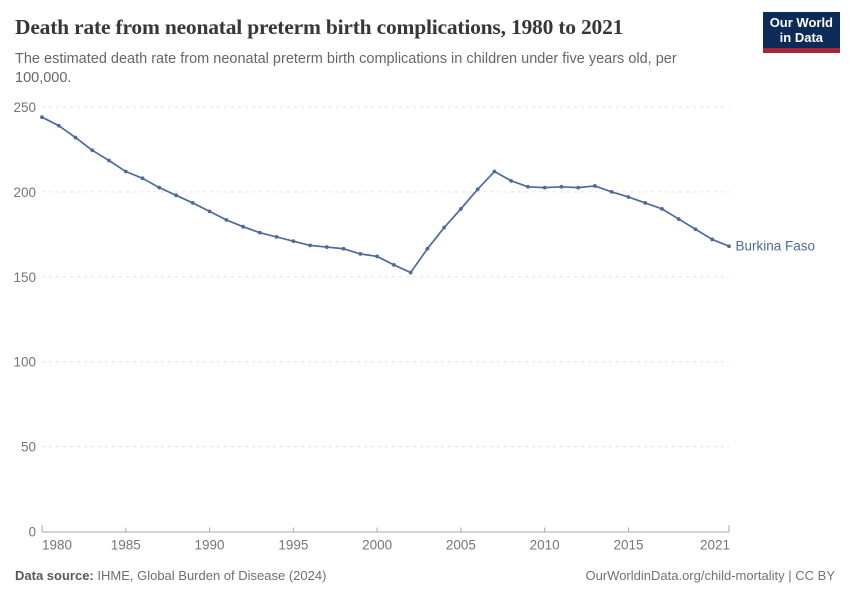 This screenshot has height=600, width=850. Describe the element at coordinates (24, 192) in the screenshot. I see `y-axis-tick-label: 200` at that location.